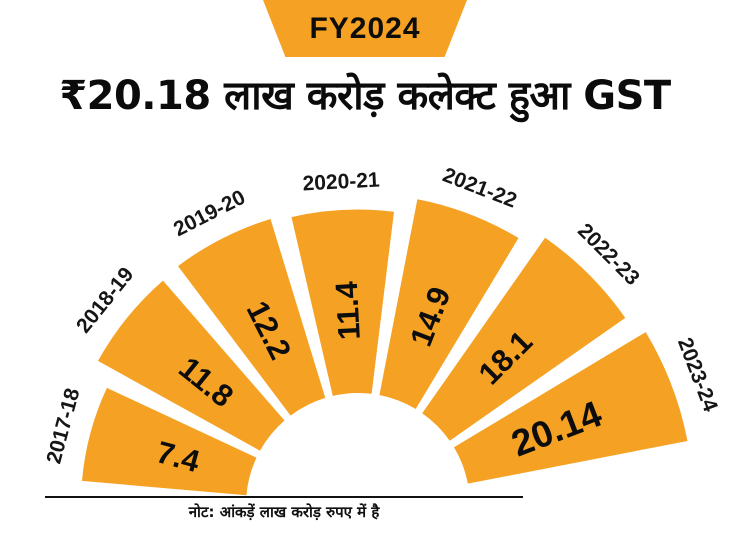 This screenshot has width=730, height=548. What do you see at coordinates (284, 512) in the screenshot?
I see `chart-footnote: नोट: आंकड़ें लाख करोड़ रुपए में है` at bounding box center [284, 512].